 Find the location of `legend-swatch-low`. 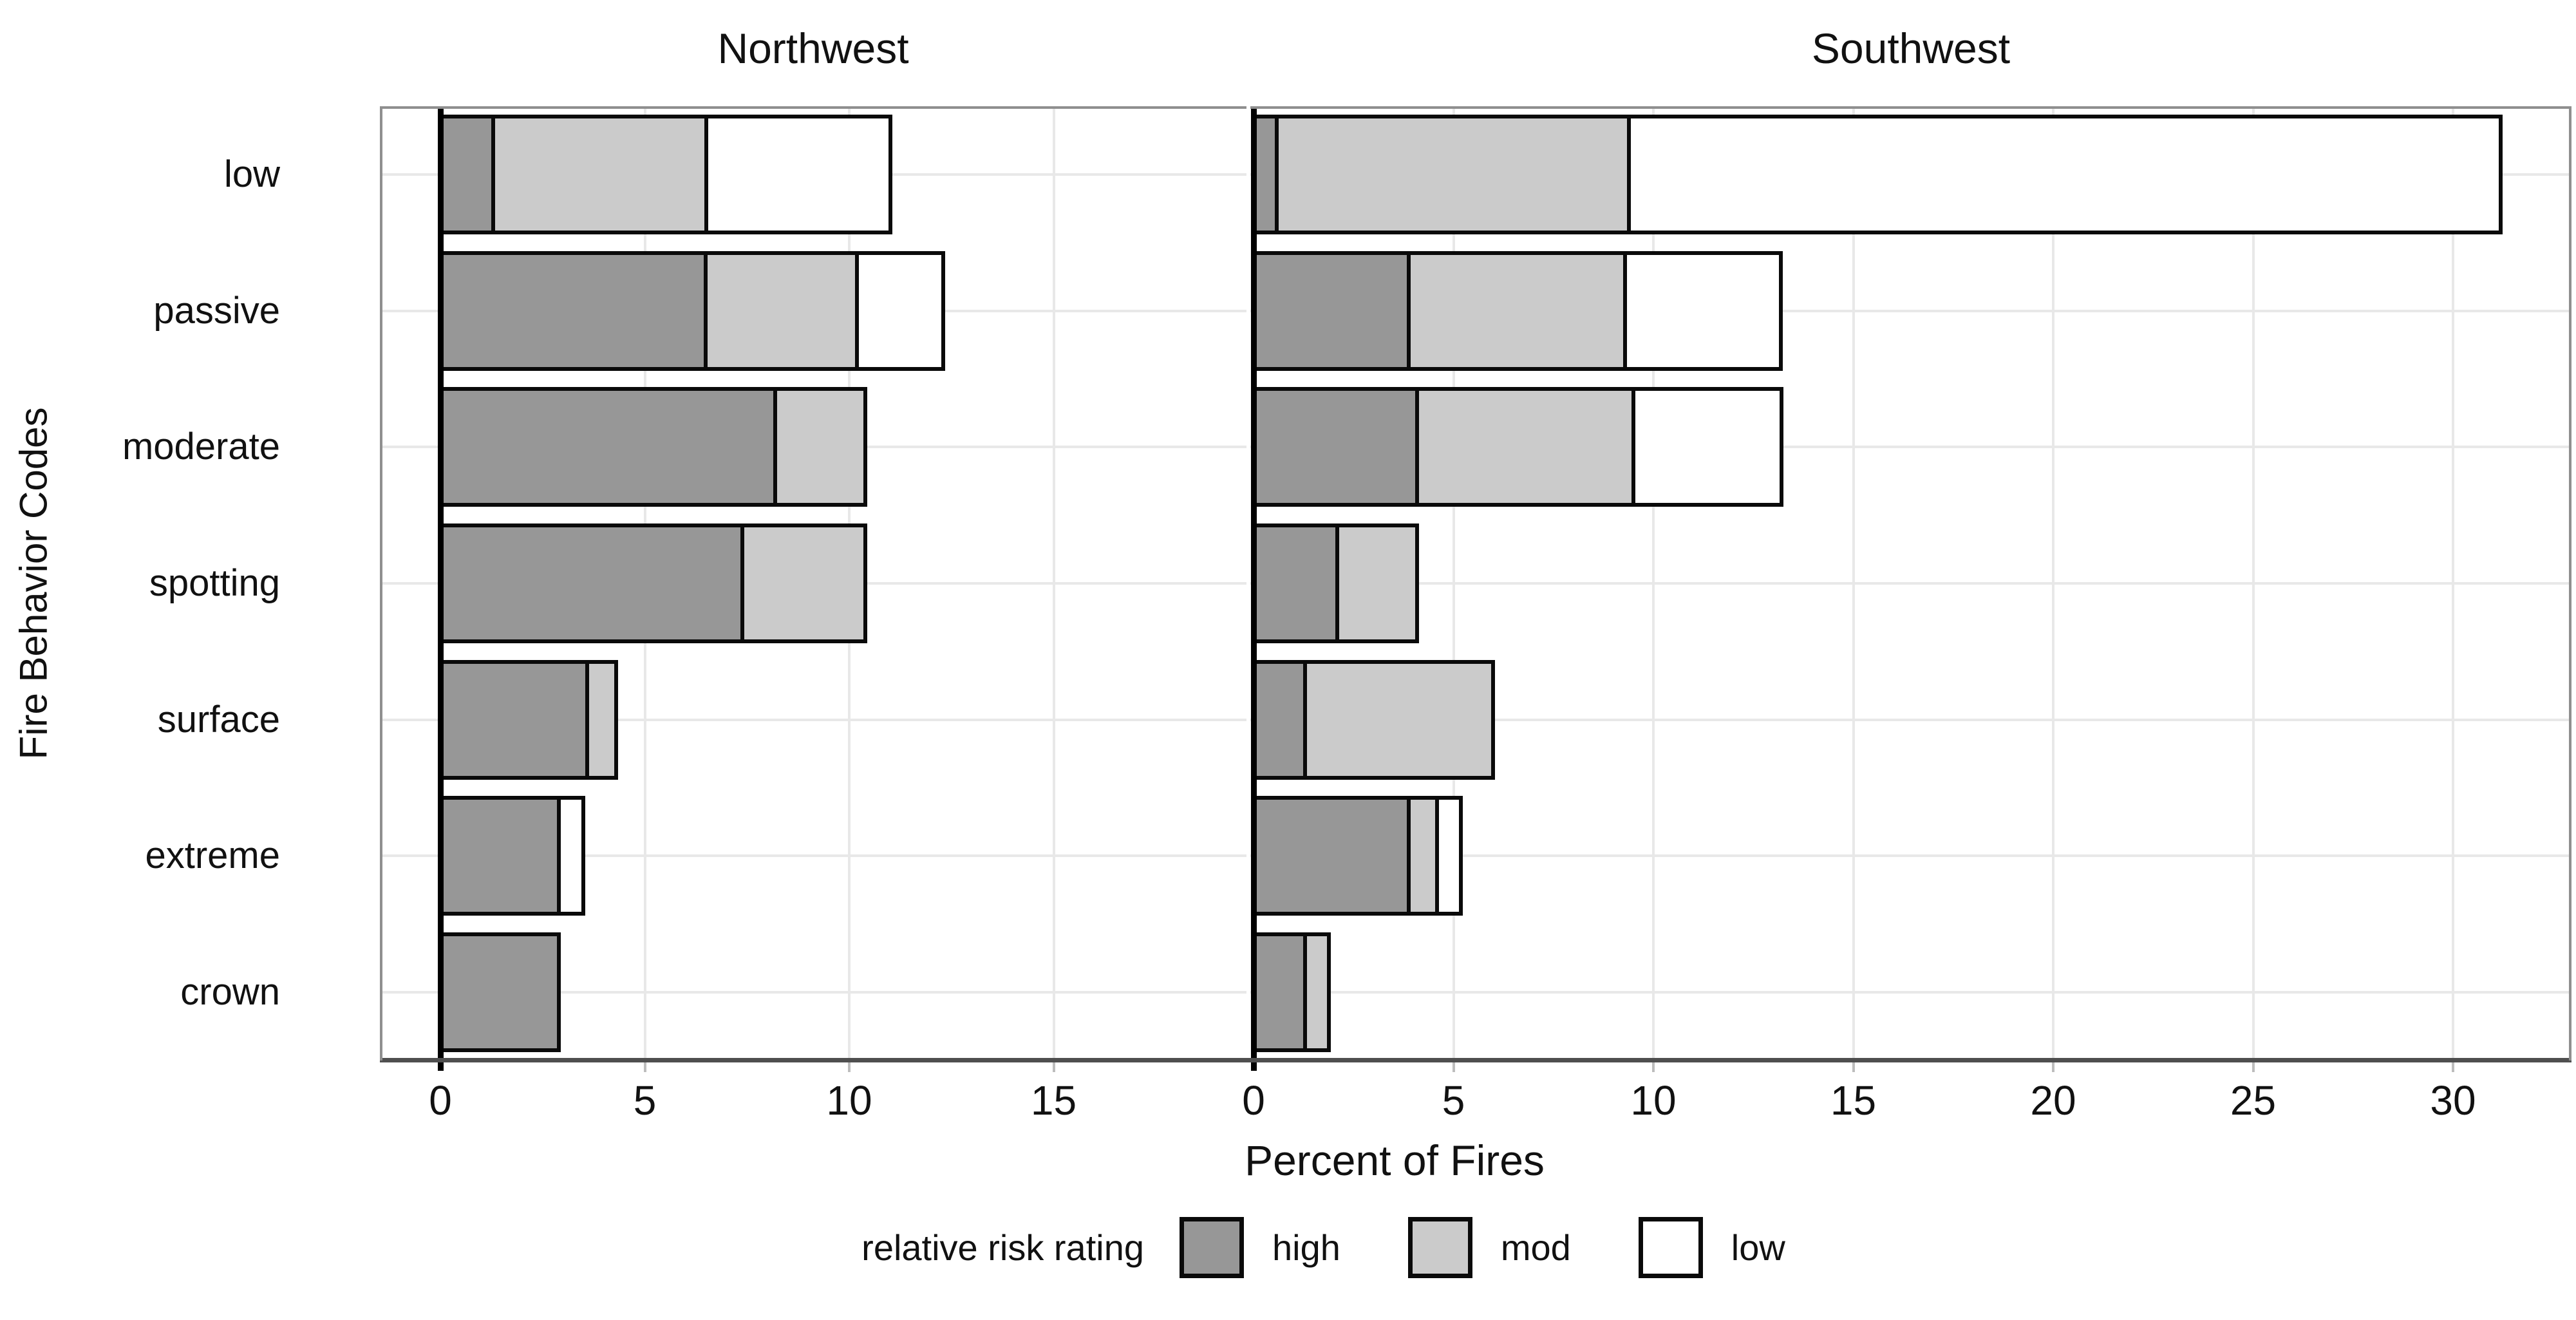

legend-swatch-low is located at coordinates (1670, 1247).